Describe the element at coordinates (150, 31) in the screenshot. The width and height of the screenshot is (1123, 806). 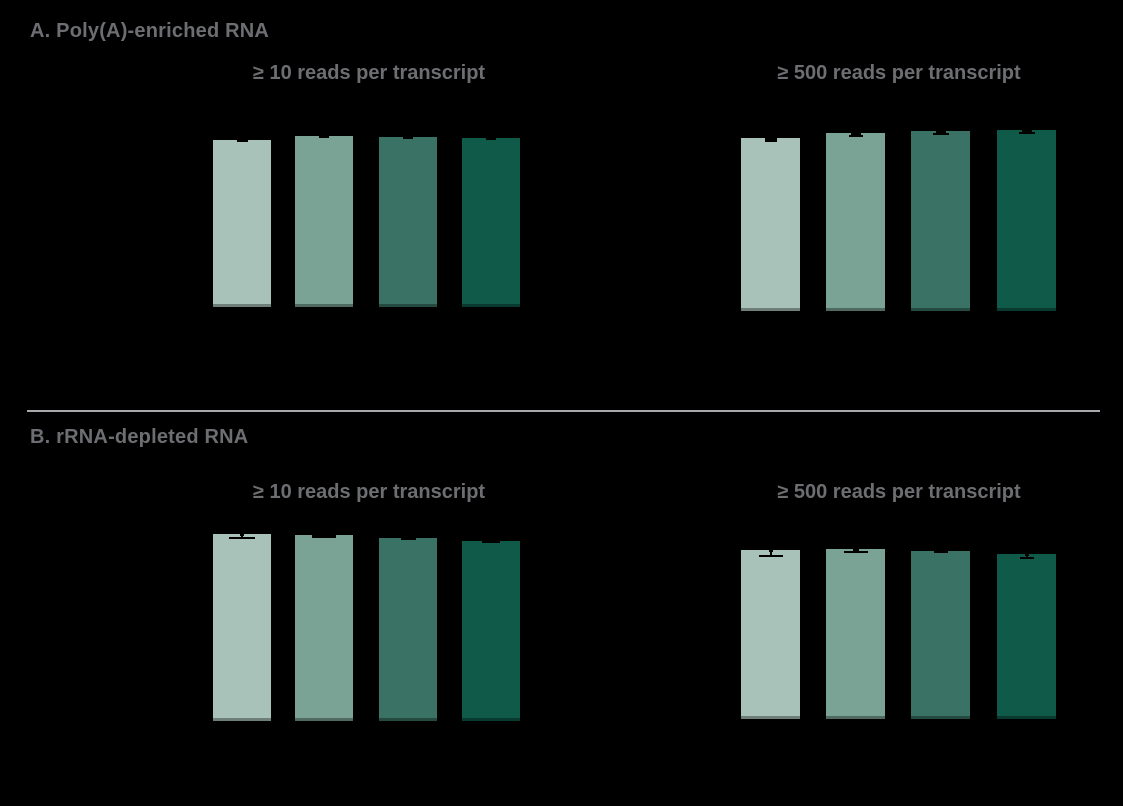
I see `panel-a-title: A. Poly(A)-enriched RNA` at that location.